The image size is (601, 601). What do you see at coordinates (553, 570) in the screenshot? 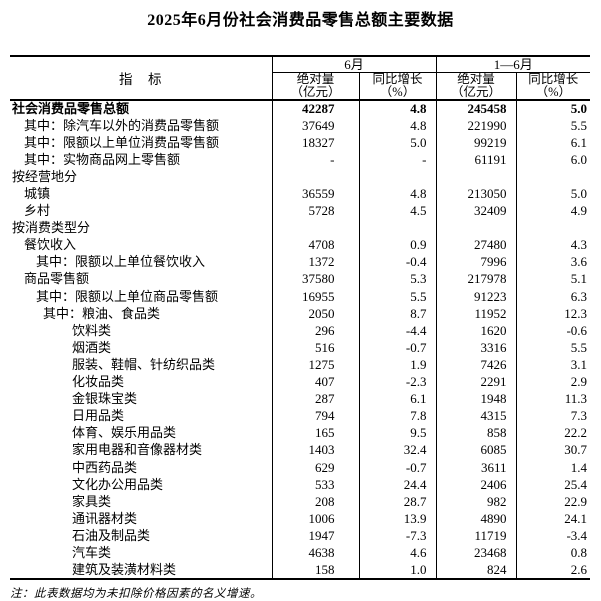
I see `cell-value: 2.6` at bounding box center [553, 570].